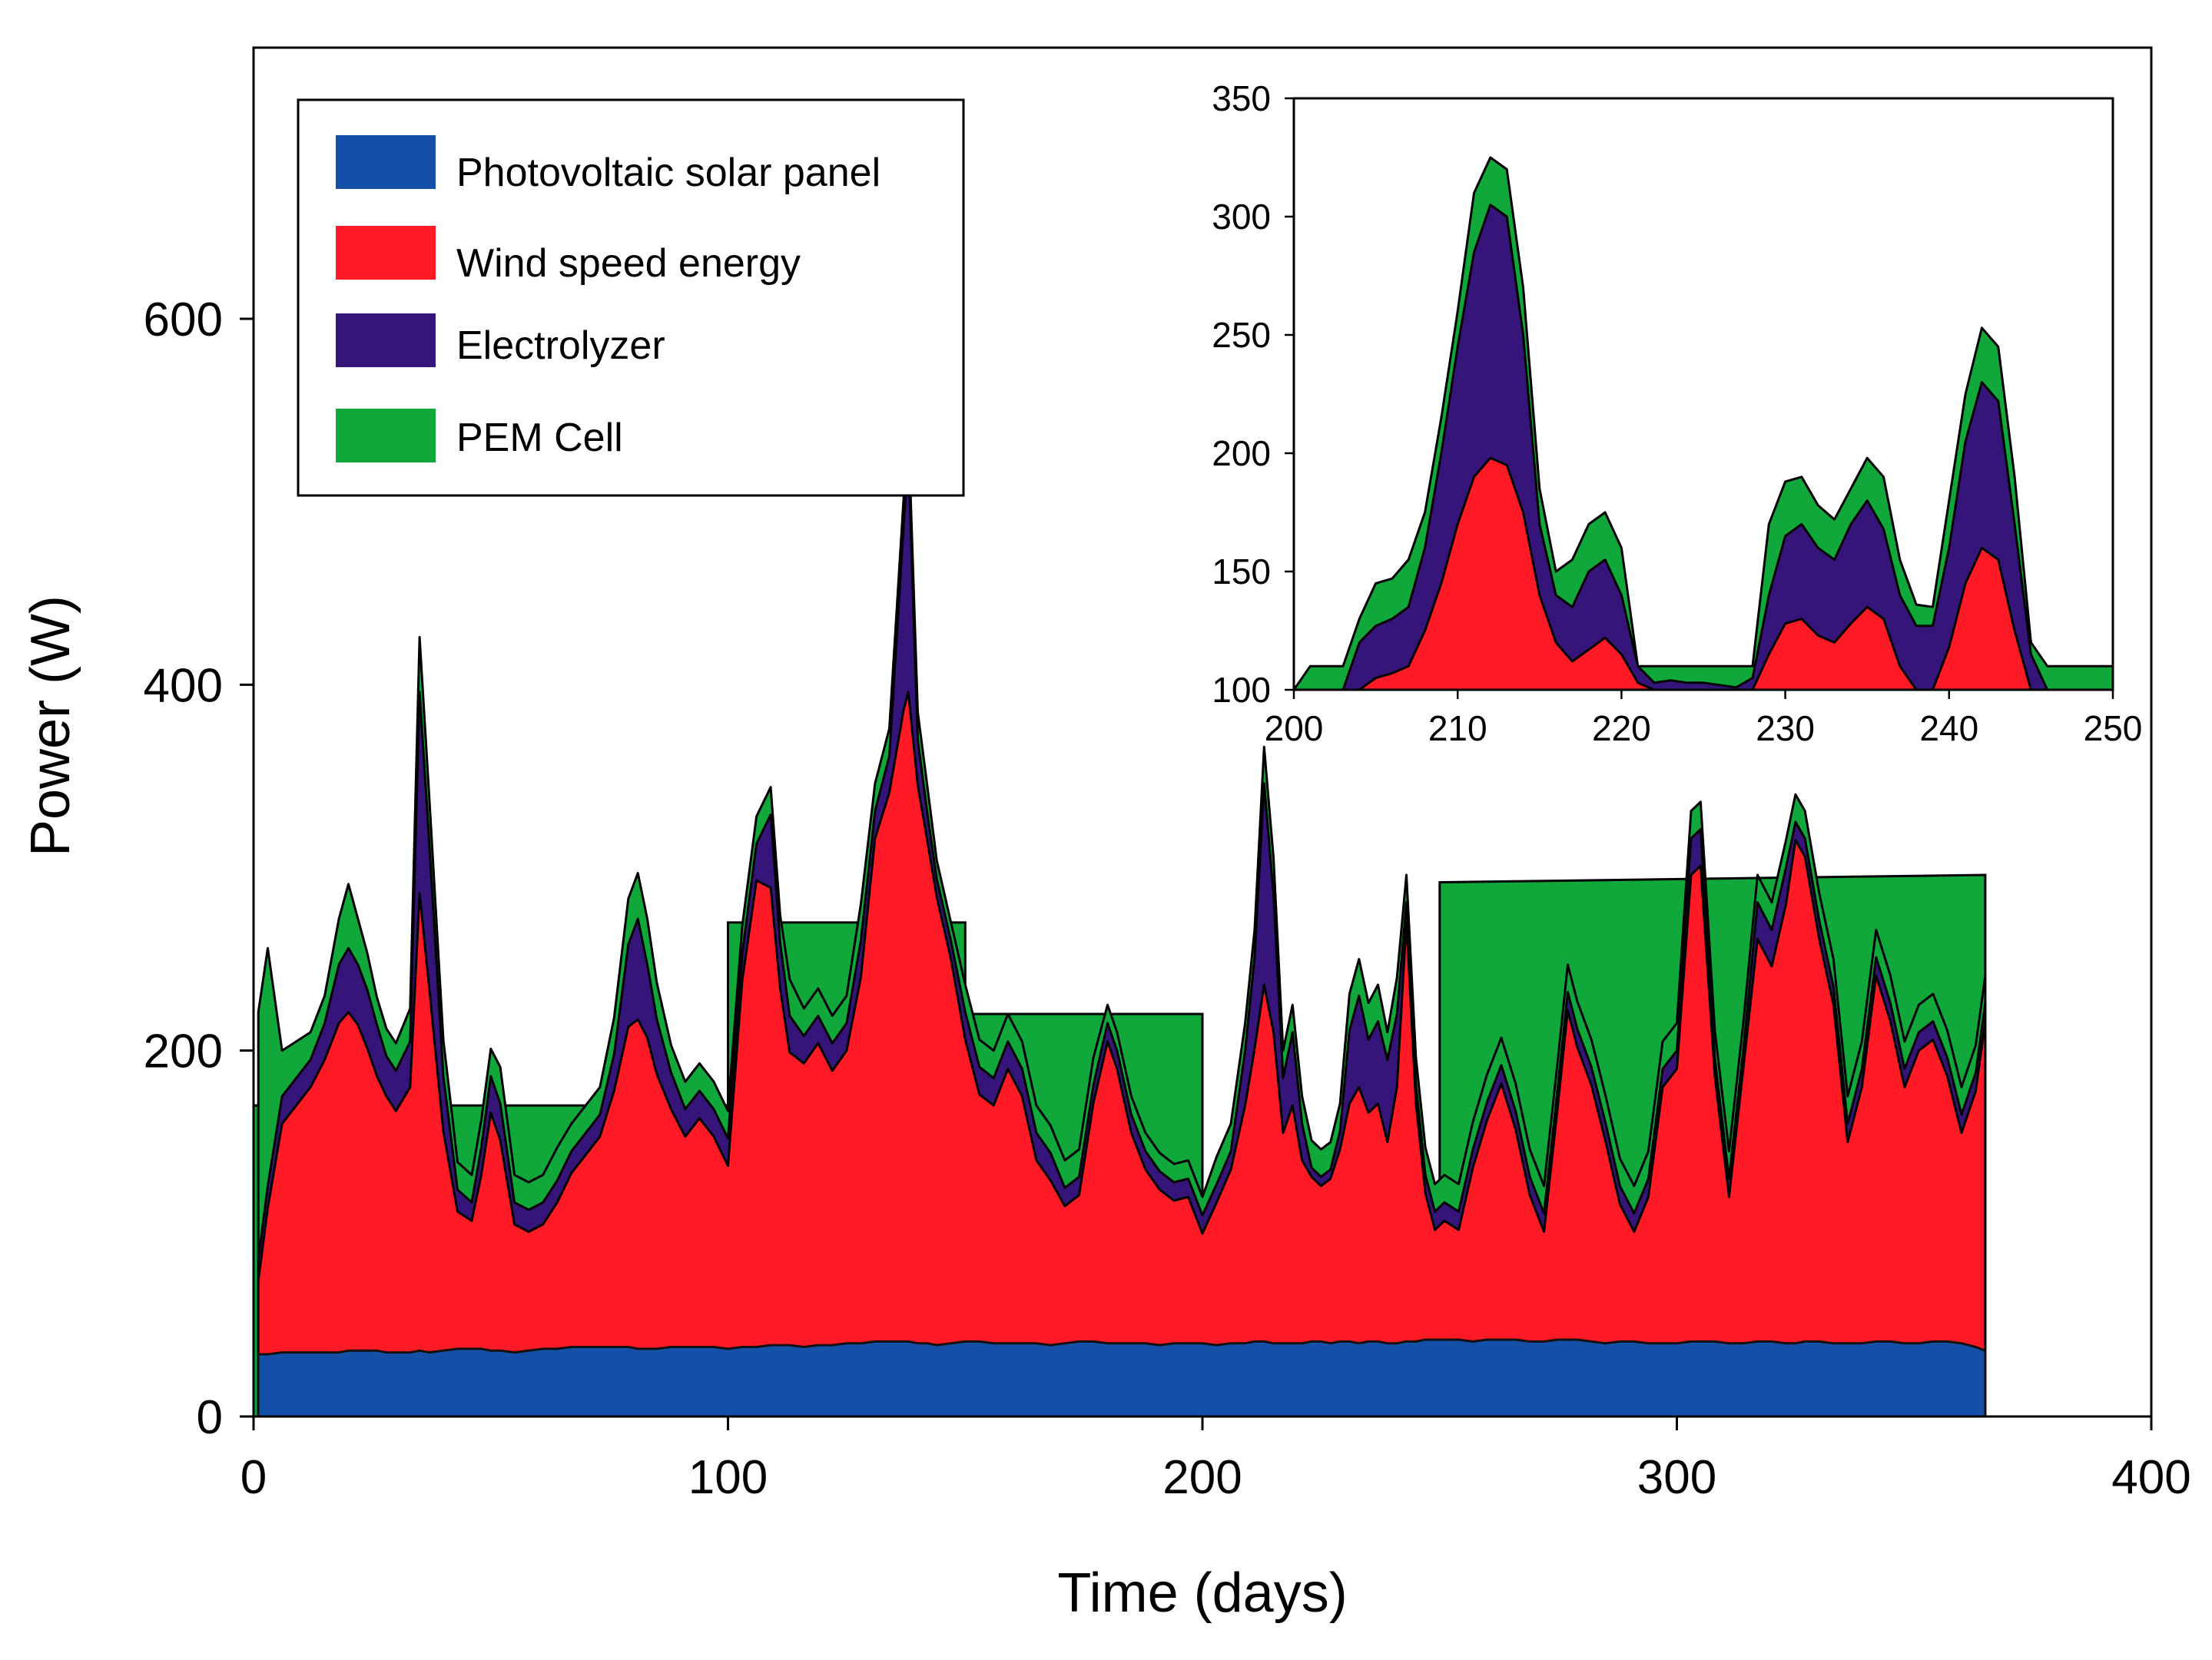 This screenshot has height=1660, width=2212. What do you see at coordinates (386, 340) in the screenshot?
I see `legend-swatch-elec` at bounding box center [386, 340].